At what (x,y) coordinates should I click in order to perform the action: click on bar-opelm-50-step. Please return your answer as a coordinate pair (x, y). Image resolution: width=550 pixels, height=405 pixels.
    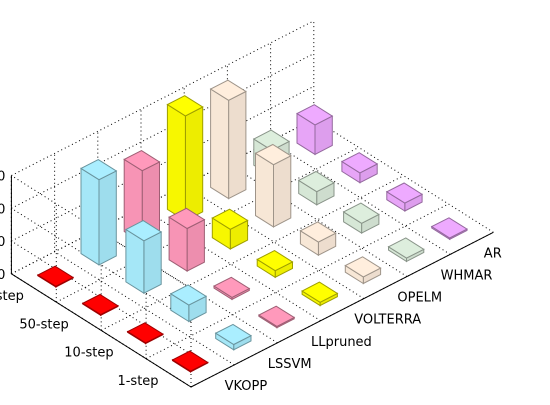
    Looking at the image, I should click on (273, 185).